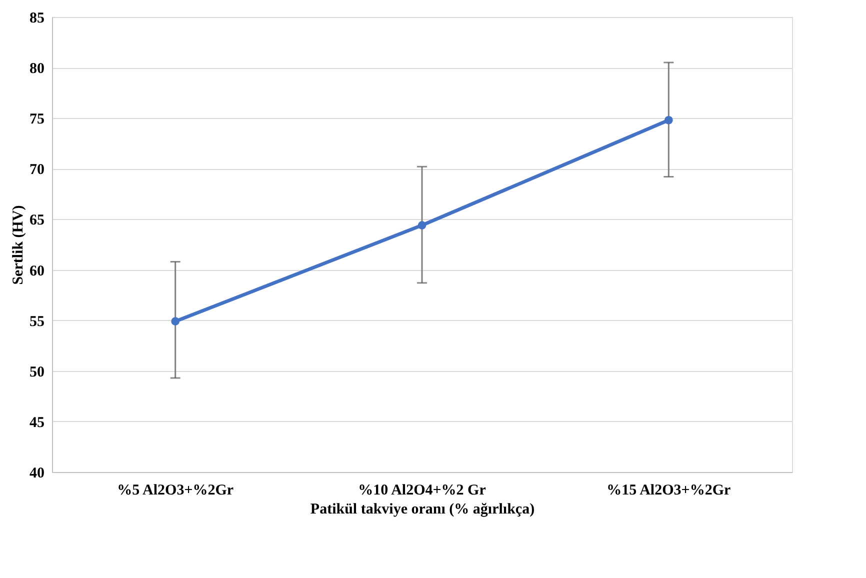  Describe the element at coordinates (37, 170) in the screenshot. I see `y-tick-label: 70` at that location.